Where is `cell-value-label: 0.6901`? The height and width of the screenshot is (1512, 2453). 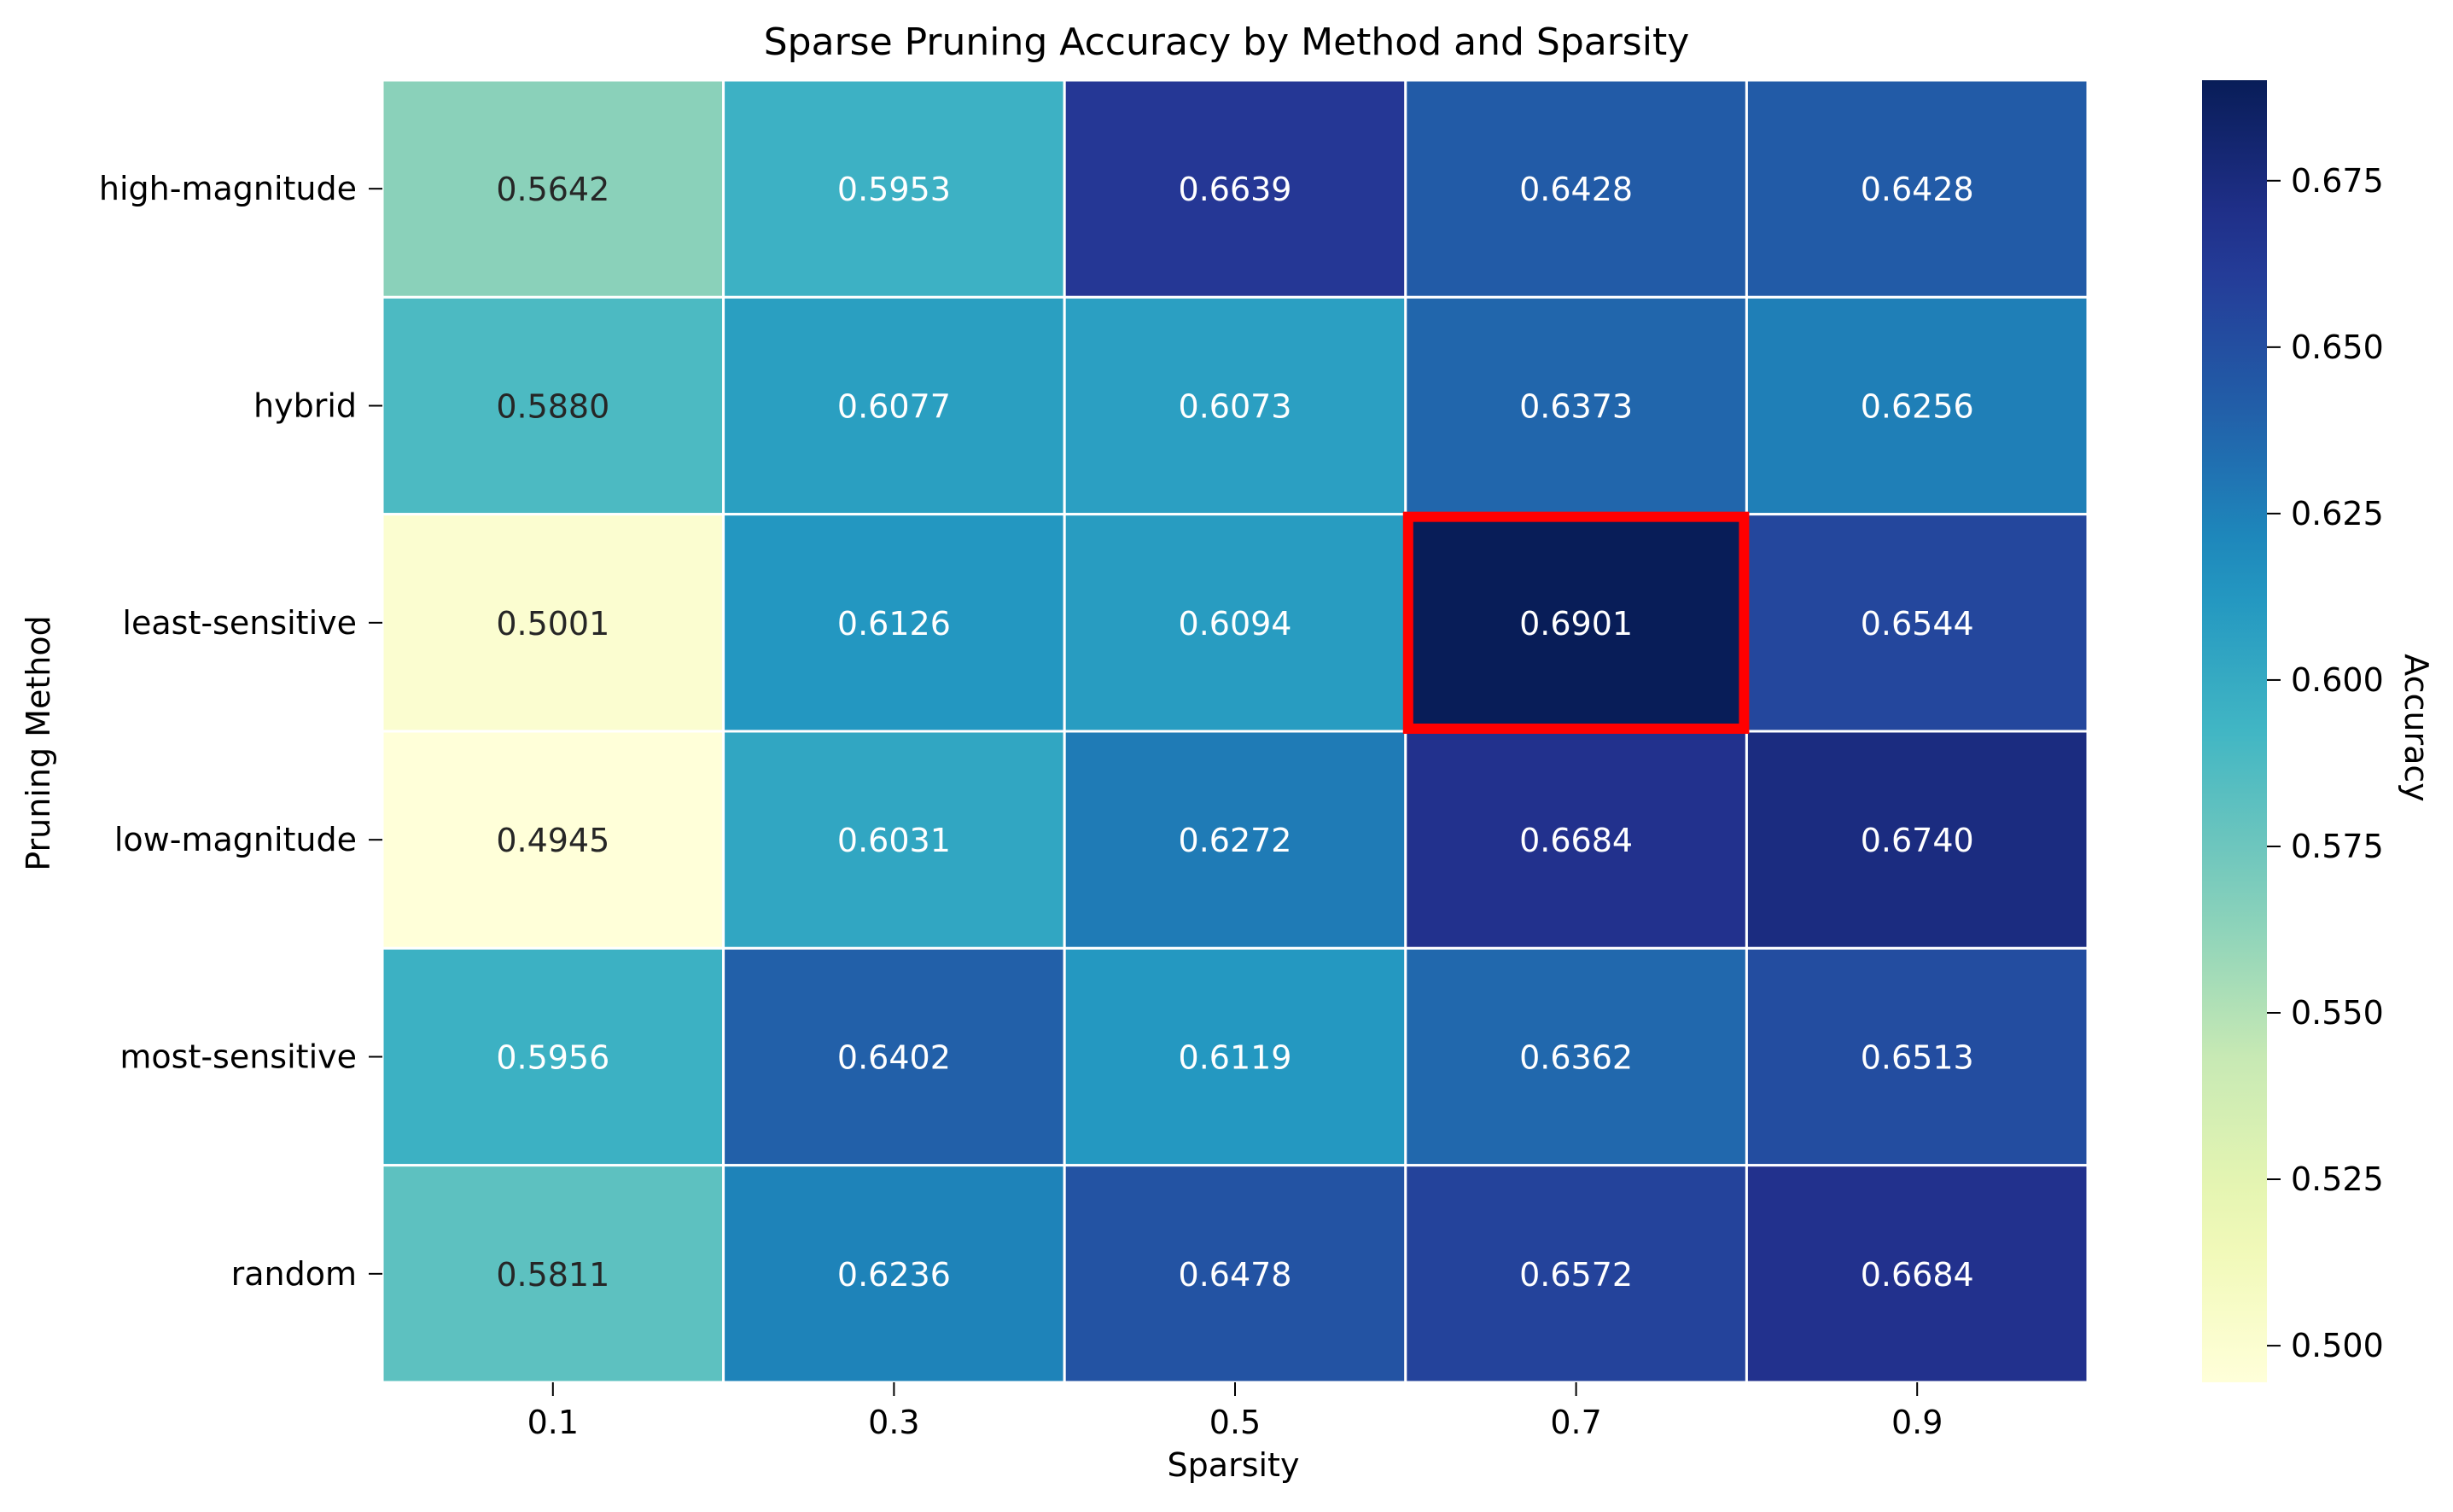
cell-value-label: 0.6901 is located at coordinates (1576, 624).